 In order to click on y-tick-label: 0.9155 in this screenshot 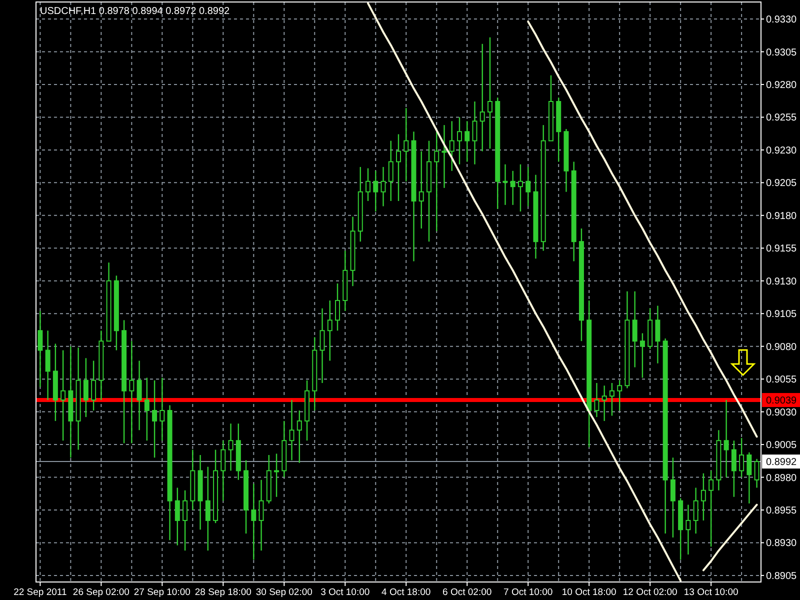, I will do `click(782, 249)`.